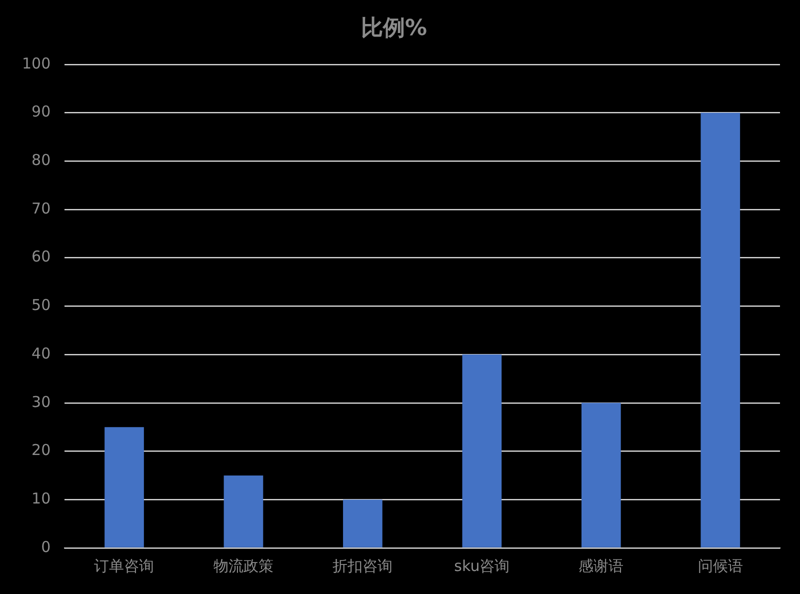 The image size is (800, 594). What do you see at coordinates (41, 450) in the screenshot?
I see `y-tick-label: 20` at bounding box center [41, 450].